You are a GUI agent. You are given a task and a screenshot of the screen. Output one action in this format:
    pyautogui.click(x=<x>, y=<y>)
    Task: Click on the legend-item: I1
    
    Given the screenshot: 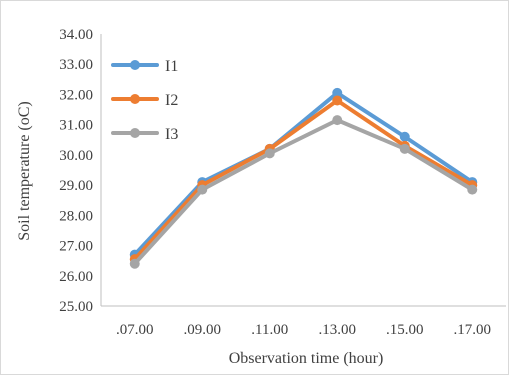 What is the action you would take?
    pyautogui.click(x=144, y=66)
    